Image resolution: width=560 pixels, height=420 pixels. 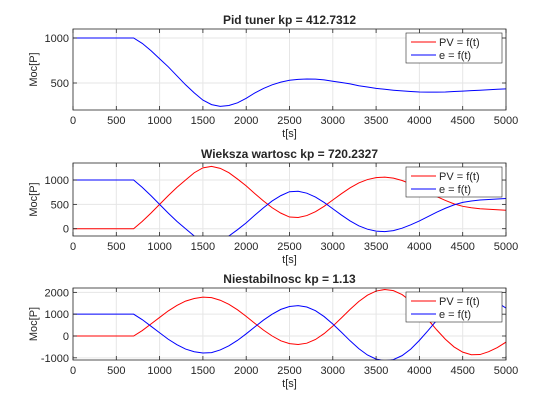 I want to click on y-tick-label: 2000, so click(x=57, y=293).